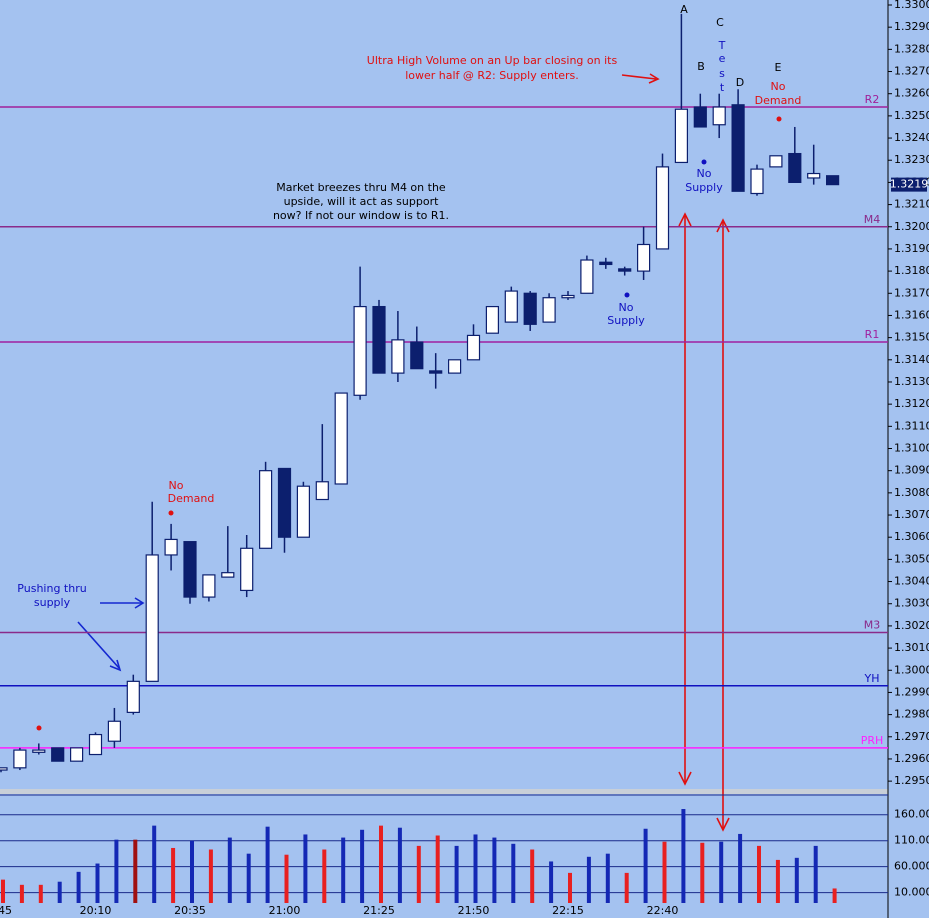 This screenshot has width=929, height=918. What do you see at coordinates (911, 48) in the screenshot?
I see `y-tick-label: 1.3280` at bounding box center [911, 48].